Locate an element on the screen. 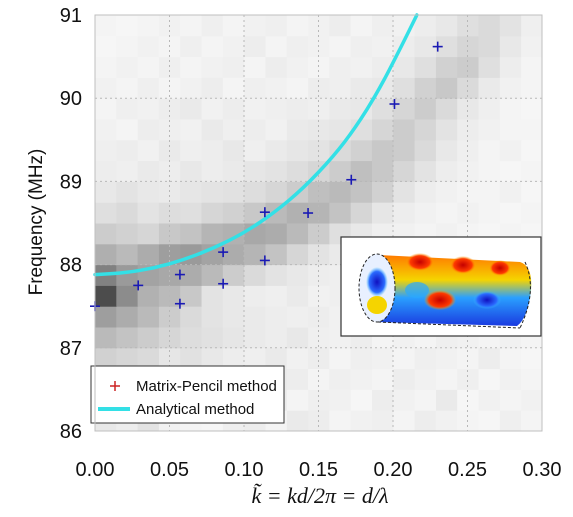  x-tick-labels: 0.00 0.05 0.10 0.15 0.20 0.25 0.30 is located at coordinates (319, 470).